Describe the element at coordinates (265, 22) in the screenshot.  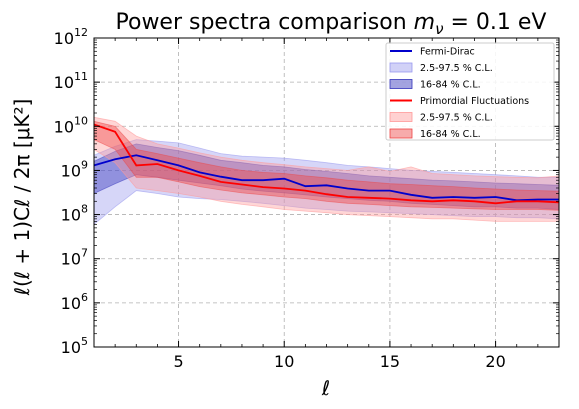
I see `chart-title-text: Power spectra comparison` at that location.